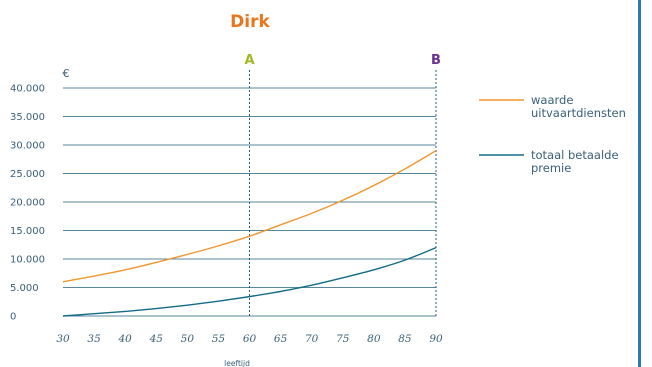  I want to click on x-tick-label: 75, so click(343, 339).